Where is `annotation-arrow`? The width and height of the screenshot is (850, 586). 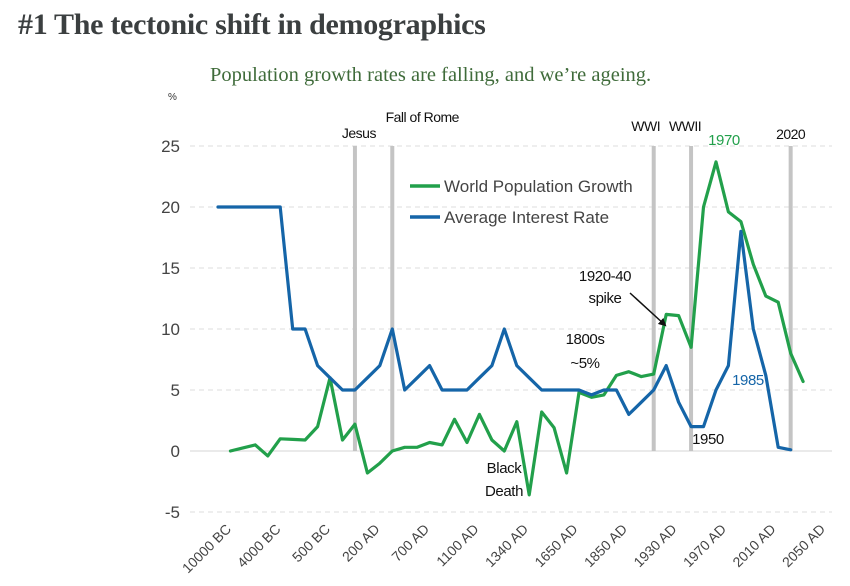 annotation-arrow is located at coordinates (648, 309).